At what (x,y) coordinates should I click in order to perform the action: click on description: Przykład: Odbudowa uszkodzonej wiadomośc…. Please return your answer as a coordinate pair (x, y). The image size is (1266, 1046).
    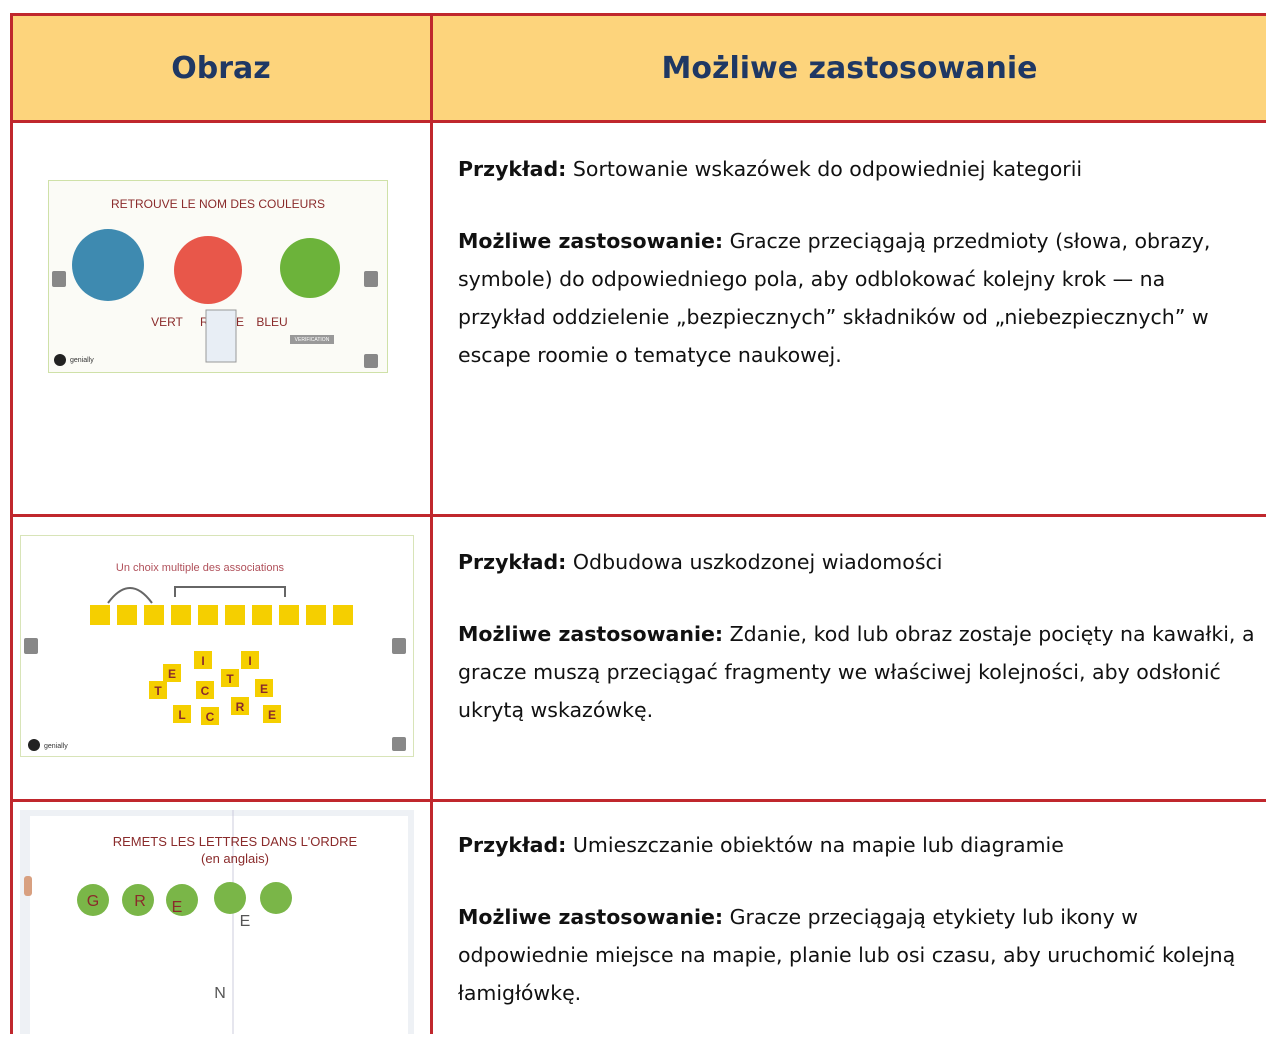
    Looking at the image, I should click on (858, 653).